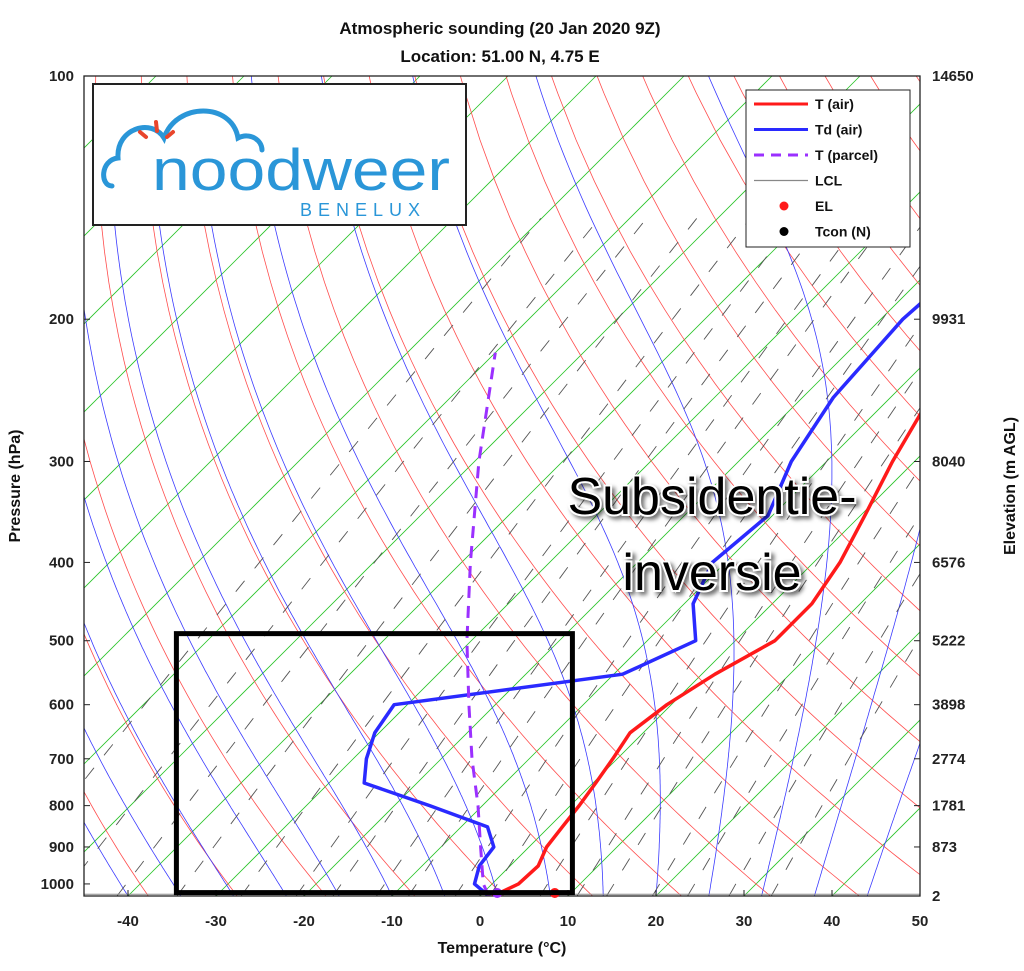 This screenshot has width=1024, height=971. I want to click on noodweer-logo: noodweer BENELUX, so click(279, 154).